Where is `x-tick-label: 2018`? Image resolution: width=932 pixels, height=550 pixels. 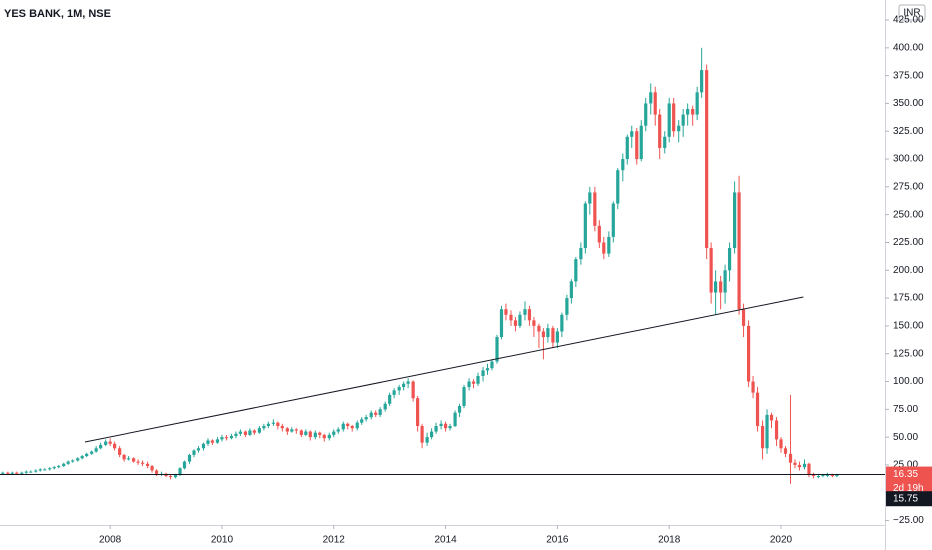 x-tick-label: 2018 is located at coordinates (669, 540).